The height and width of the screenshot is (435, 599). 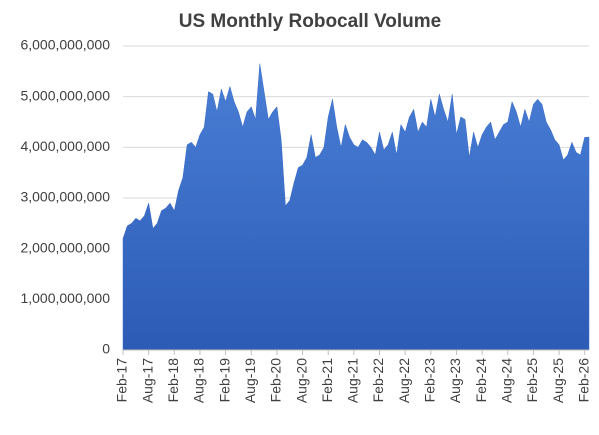 What do you see at coordinates (224, 380) in the screenshot?
I see `x-tick-label: Feb-19` at bounding box center [224, 380].